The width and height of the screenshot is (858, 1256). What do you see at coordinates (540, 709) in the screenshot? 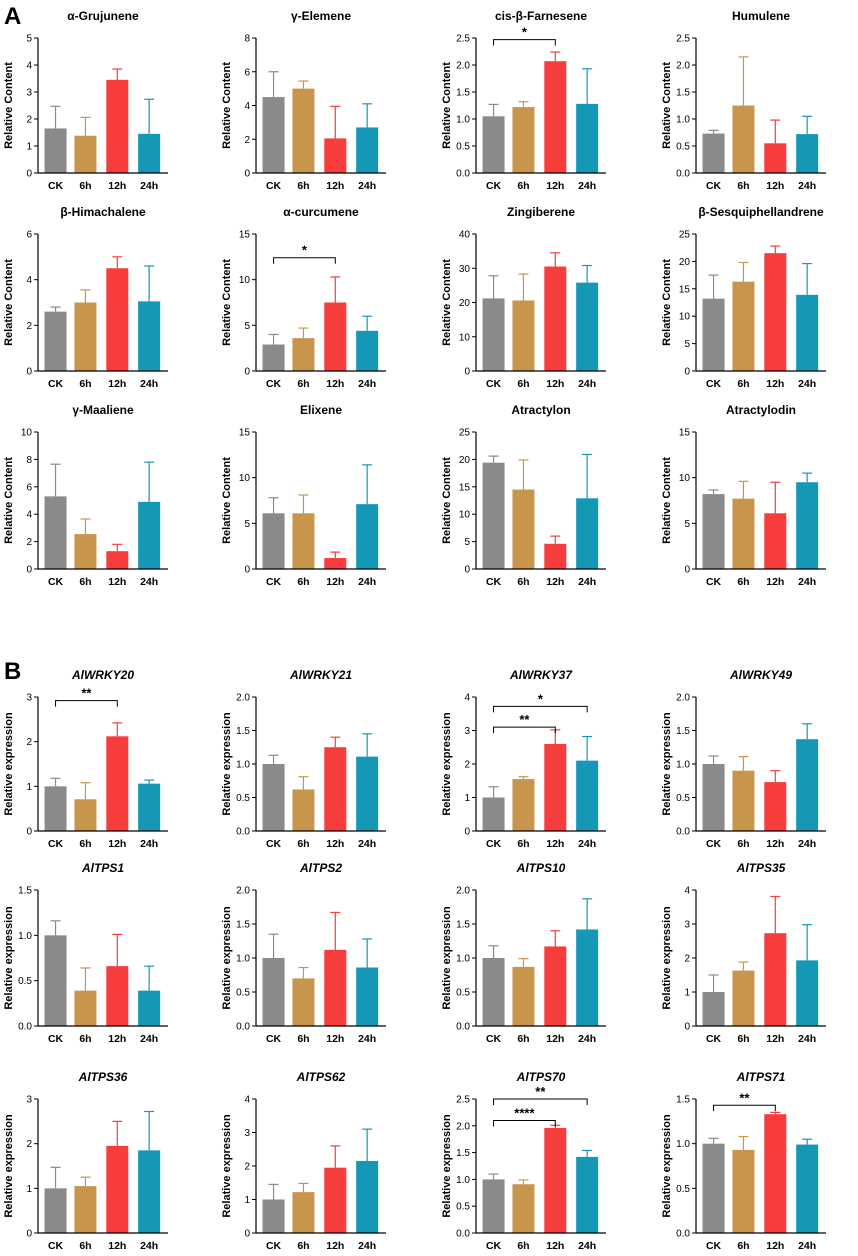
I see `significance-bracket` at bounding box center [540, 709].